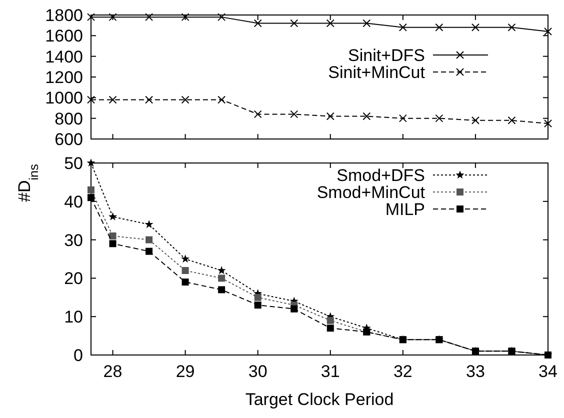 The height and width of the screenshot is (418, 564). I want to click on legend-label: Smod+MinCut, so click(371, 192).